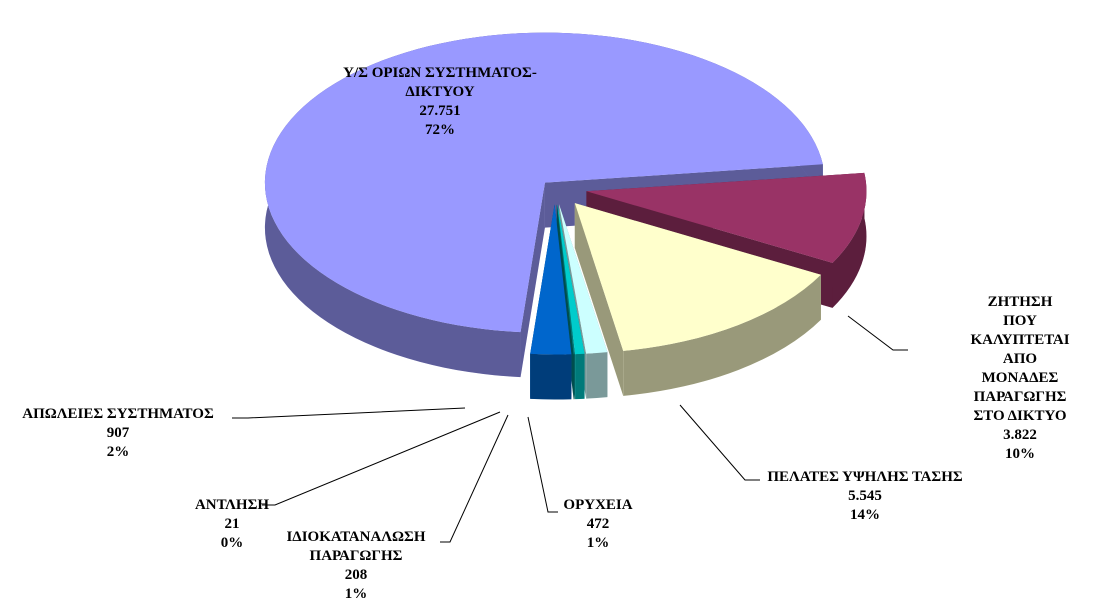 The width and height of the screenshot is (1105, 612). What do you see at coordinates (232, 543) in the screenshot?
I see `percent-label: 0%` at bounding box center [232, 543].